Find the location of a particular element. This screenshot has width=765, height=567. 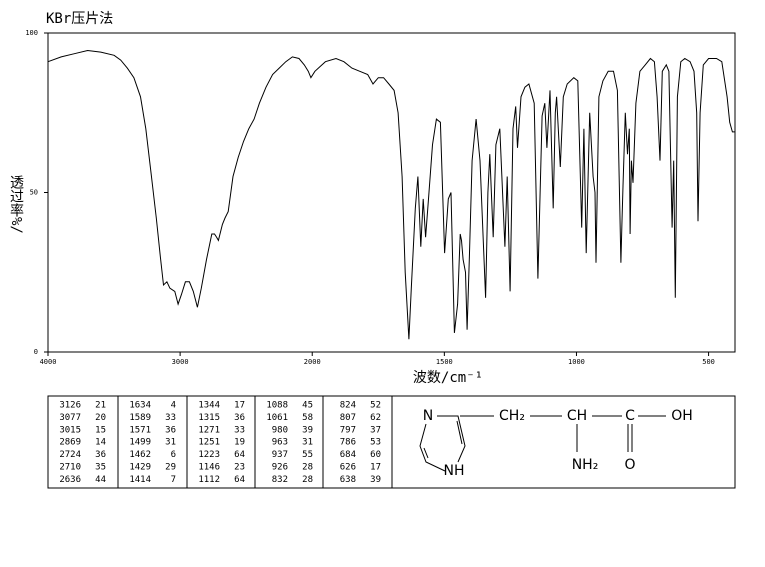

peak-transmittance: 29 is located at coordinates (170, 468).